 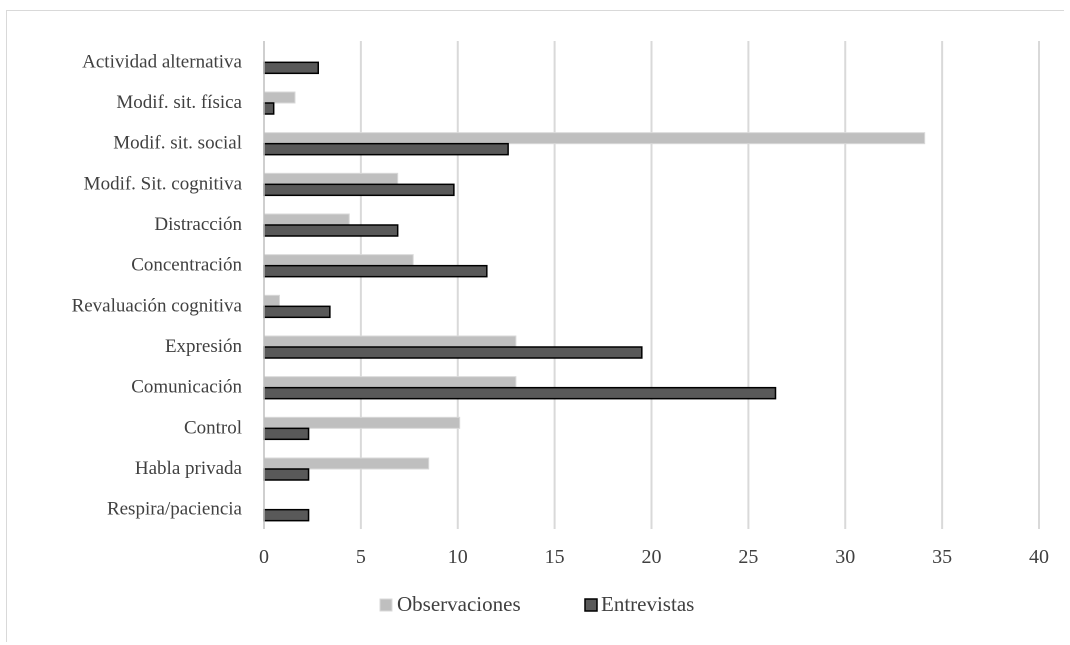 What do you see at coordinates (179, 102) in the screenshot?
I see `category-label: Modif. sit. física` at bounding box center [179, 102].